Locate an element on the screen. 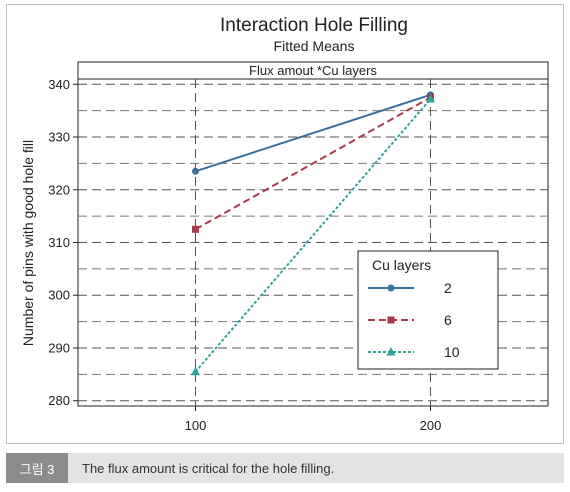 The height and width of the screenshot is (492, 570). legend-title: Cu layers is located at coordinates (401, 265).